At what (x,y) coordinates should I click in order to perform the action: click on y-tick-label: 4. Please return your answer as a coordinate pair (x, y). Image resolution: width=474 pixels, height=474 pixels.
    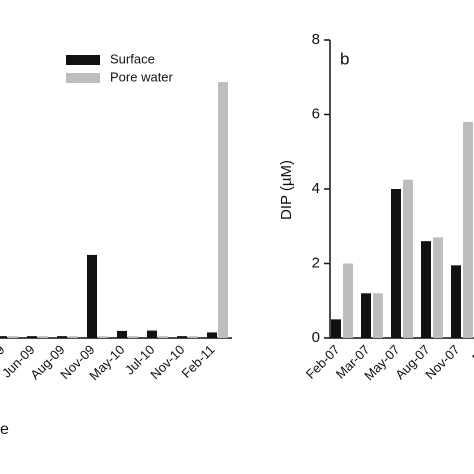
    Looking at the image, I should click on (316, 188).